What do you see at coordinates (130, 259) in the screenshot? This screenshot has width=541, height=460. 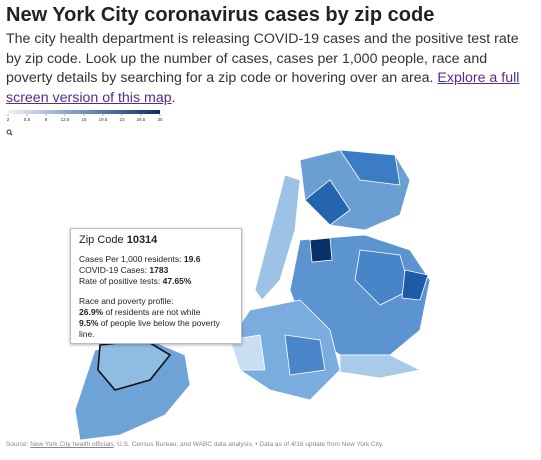 I see `row-label: Cases Per 1,000 residents:` at bounding box center [130, 259].